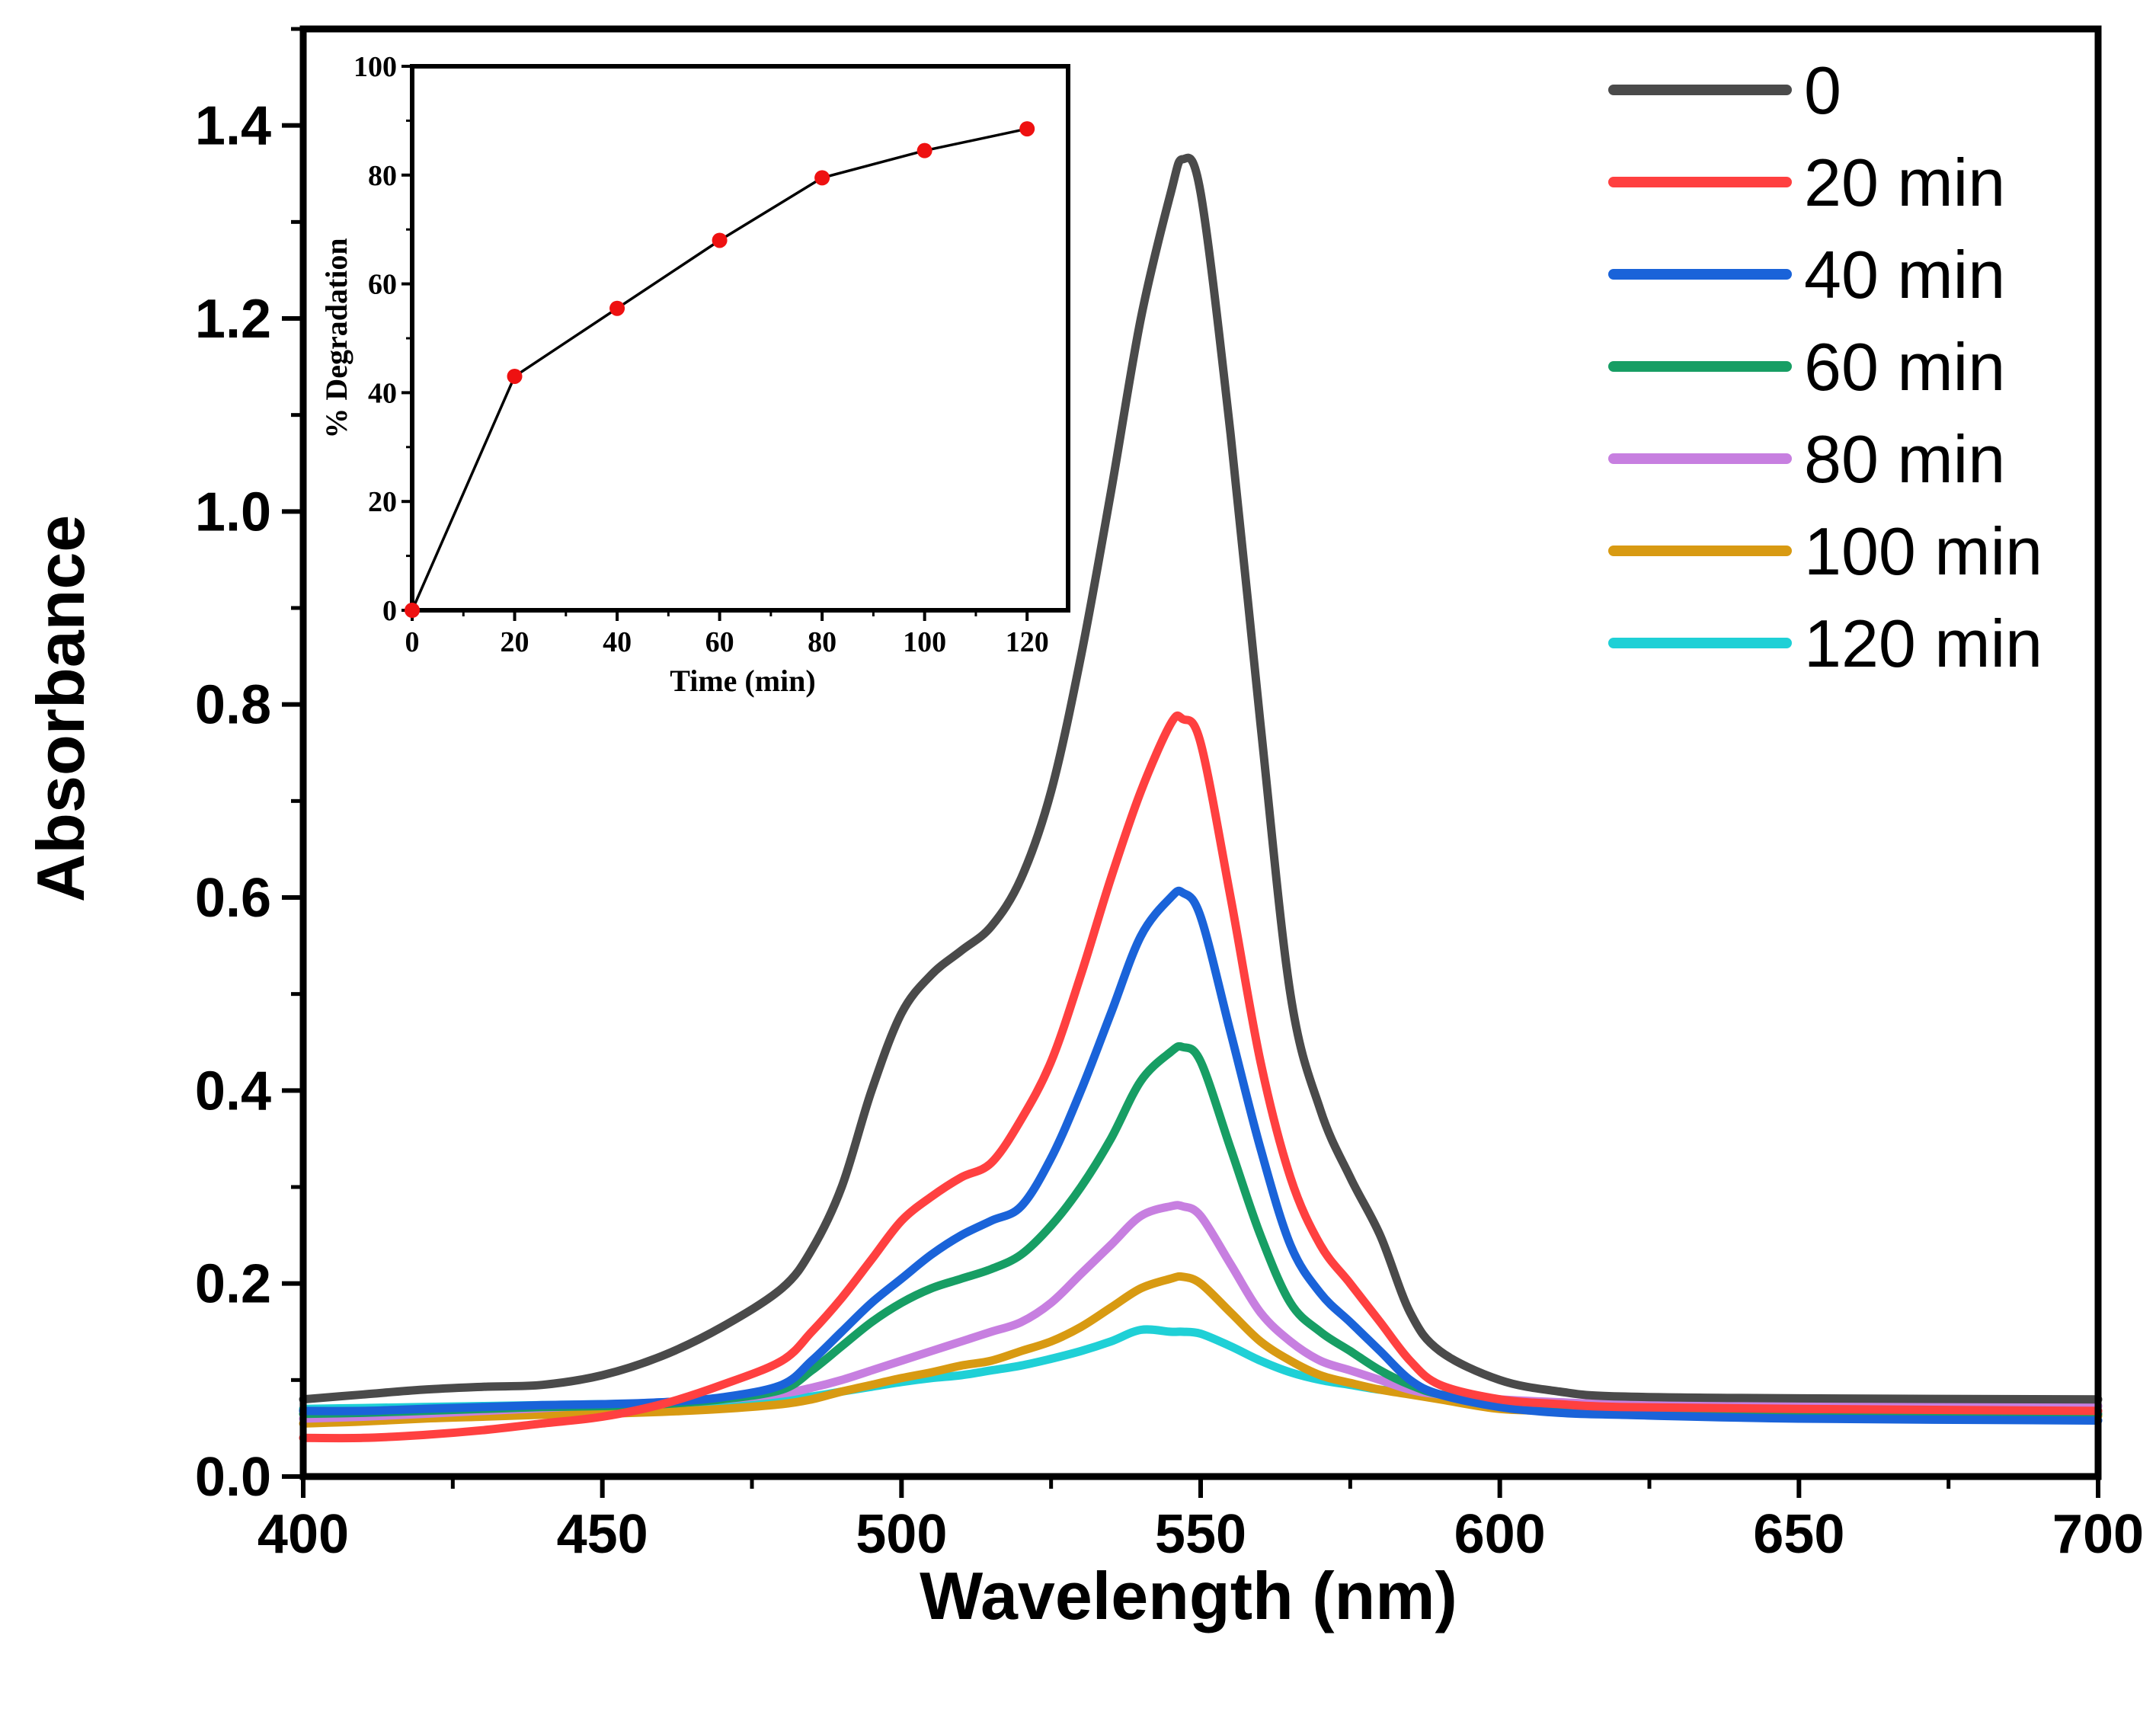  Describe the element at coordinates (233, 1091) in the screenshot. I see `y-tick-label: 0.4` at that location.